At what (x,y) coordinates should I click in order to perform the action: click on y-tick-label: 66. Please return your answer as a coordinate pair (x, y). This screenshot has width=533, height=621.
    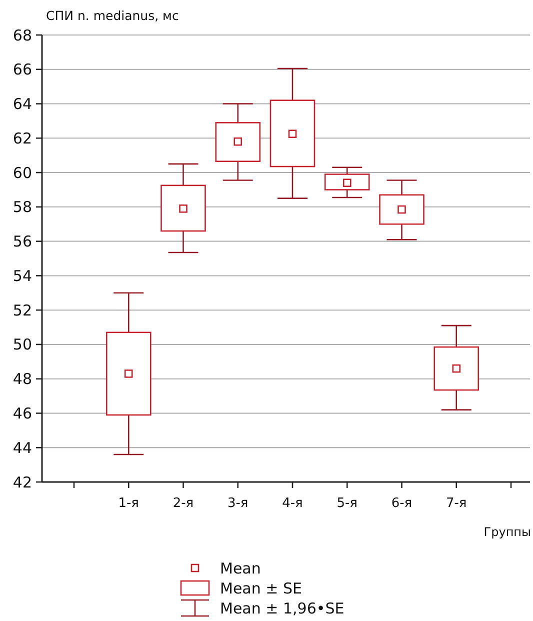
    Looking at the image, I should click on (22, 69).